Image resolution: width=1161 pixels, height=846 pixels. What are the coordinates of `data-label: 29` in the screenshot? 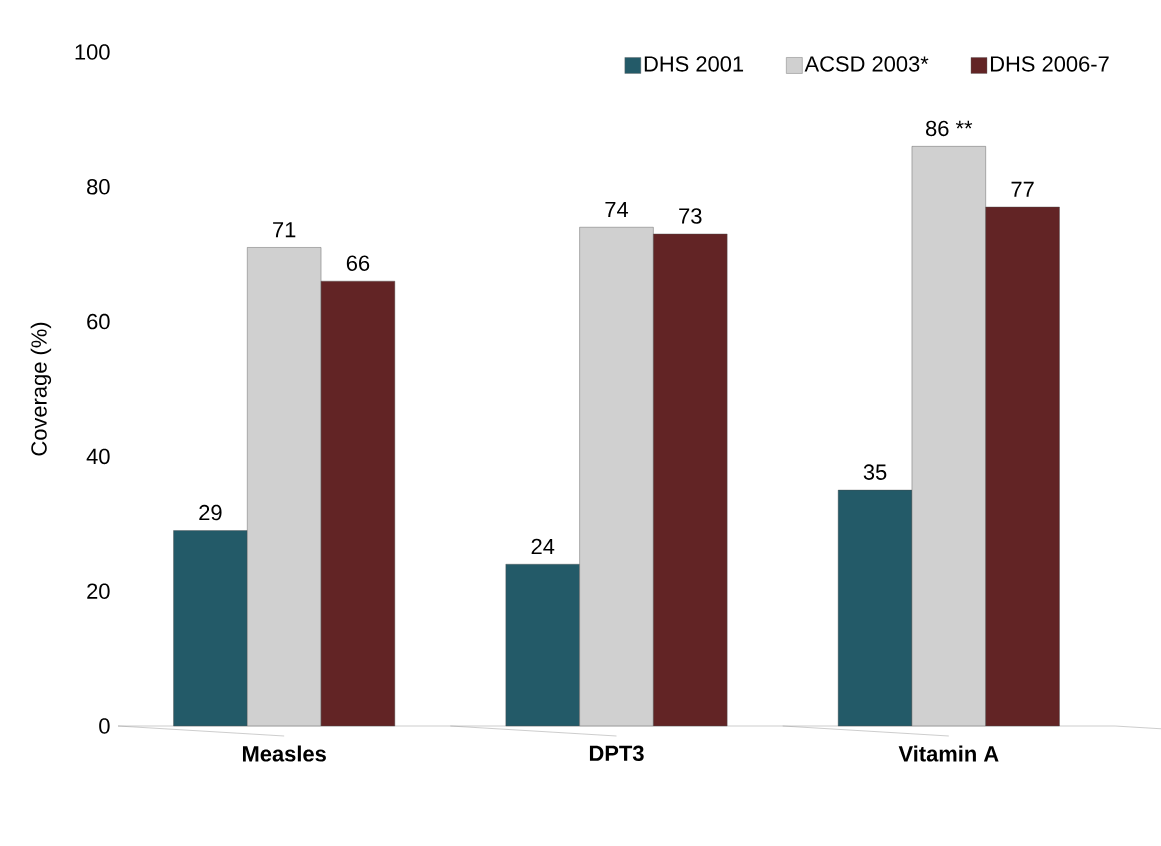 It's located at (210, 512).